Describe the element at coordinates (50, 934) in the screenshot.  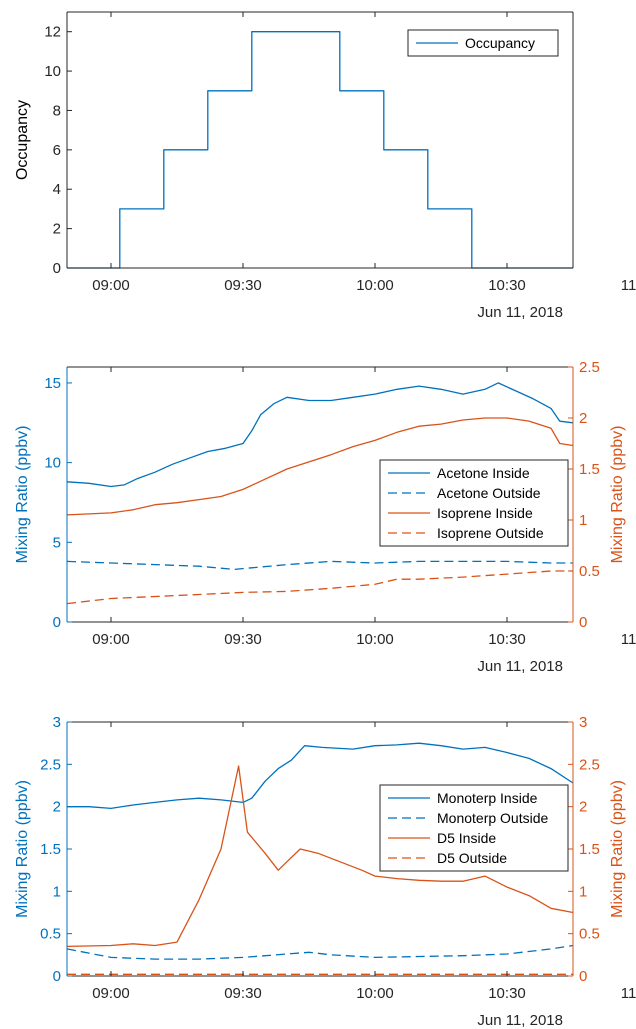
I see `y-tick-label-left: 0.5` at that location.